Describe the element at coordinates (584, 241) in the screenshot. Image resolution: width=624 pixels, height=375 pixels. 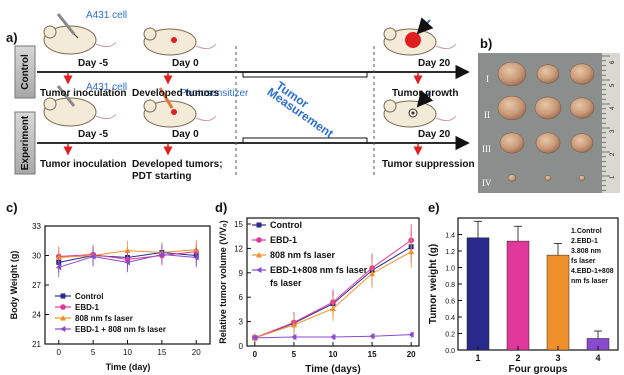
I see `chart-e-legend-line: 2.EBD-1` at that location.